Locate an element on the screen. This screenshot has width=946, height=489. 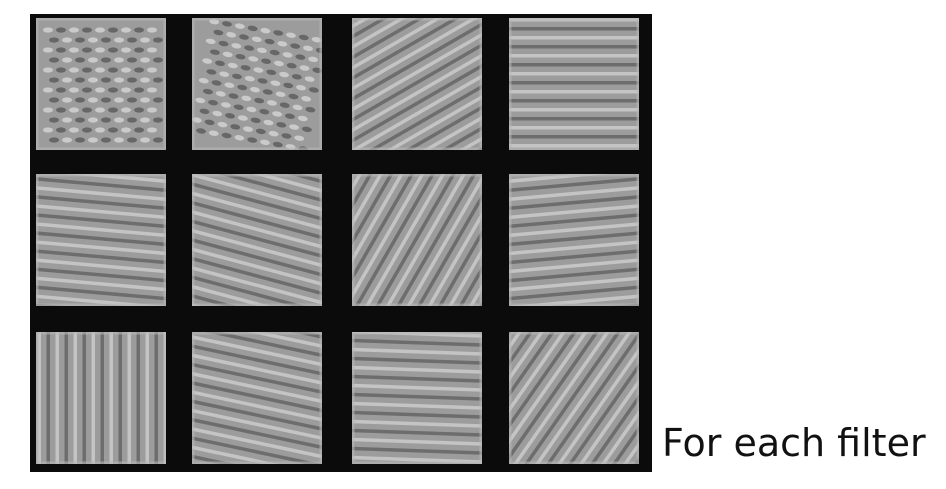
filter-9-tile is located at coordinates (101, 398).